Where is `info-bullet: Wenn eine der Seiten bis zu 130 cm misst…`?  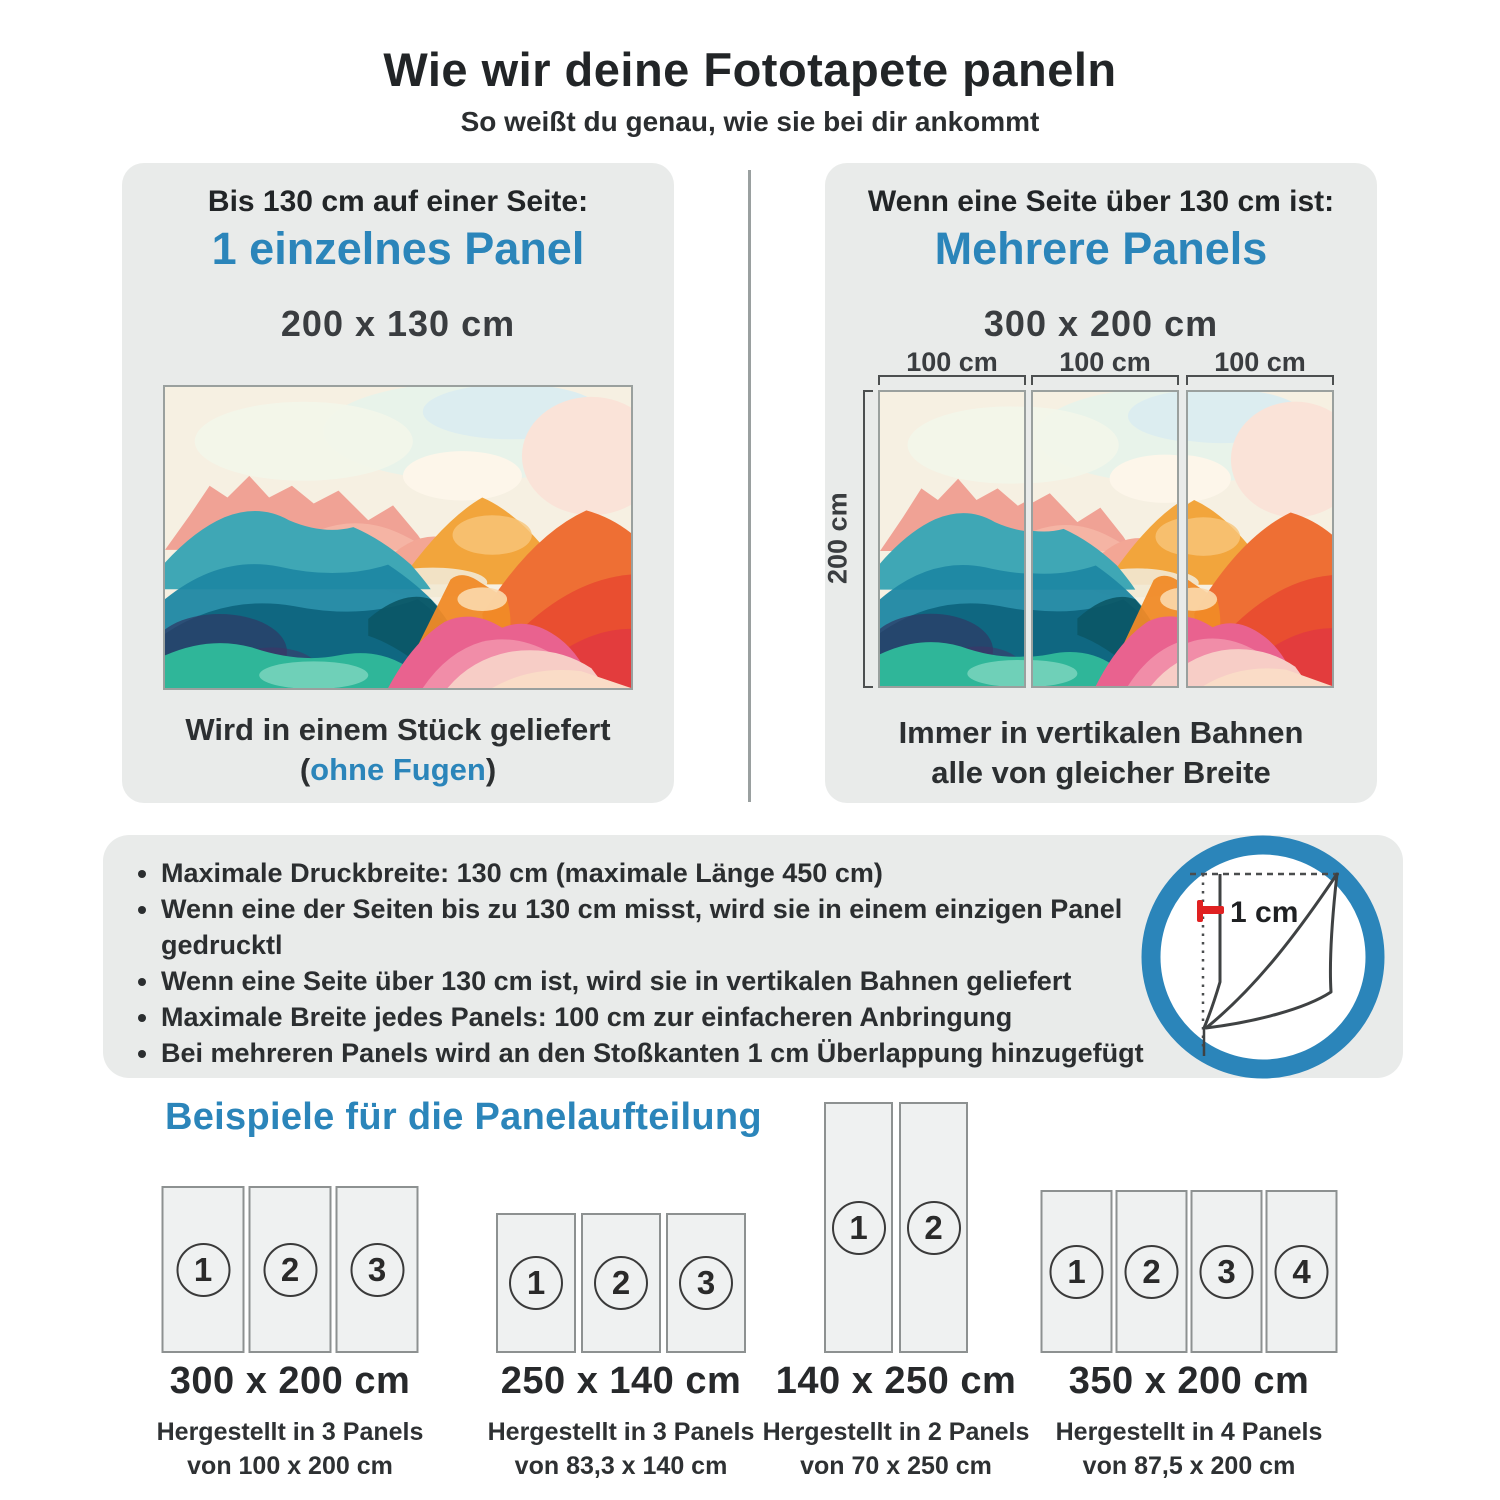 info-bullet: Wenn eine der Seiten bis zu 130 cm misst… is located at coordinates (681, 927).